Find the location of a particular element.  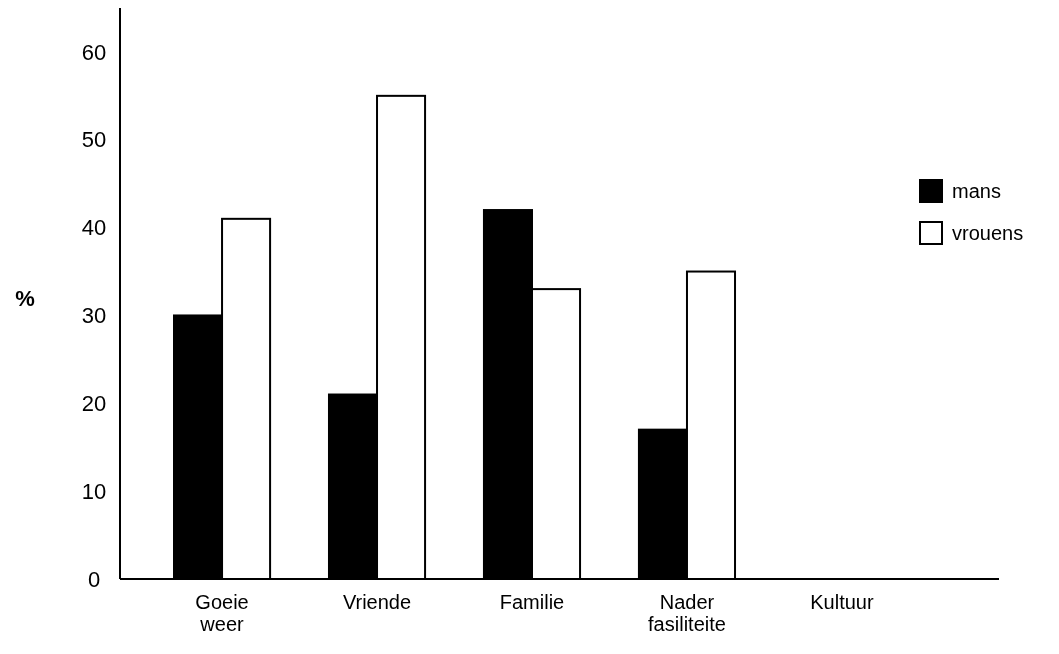

x-tick-label: Nader fasiliteite is located at coordinates (687, 613).